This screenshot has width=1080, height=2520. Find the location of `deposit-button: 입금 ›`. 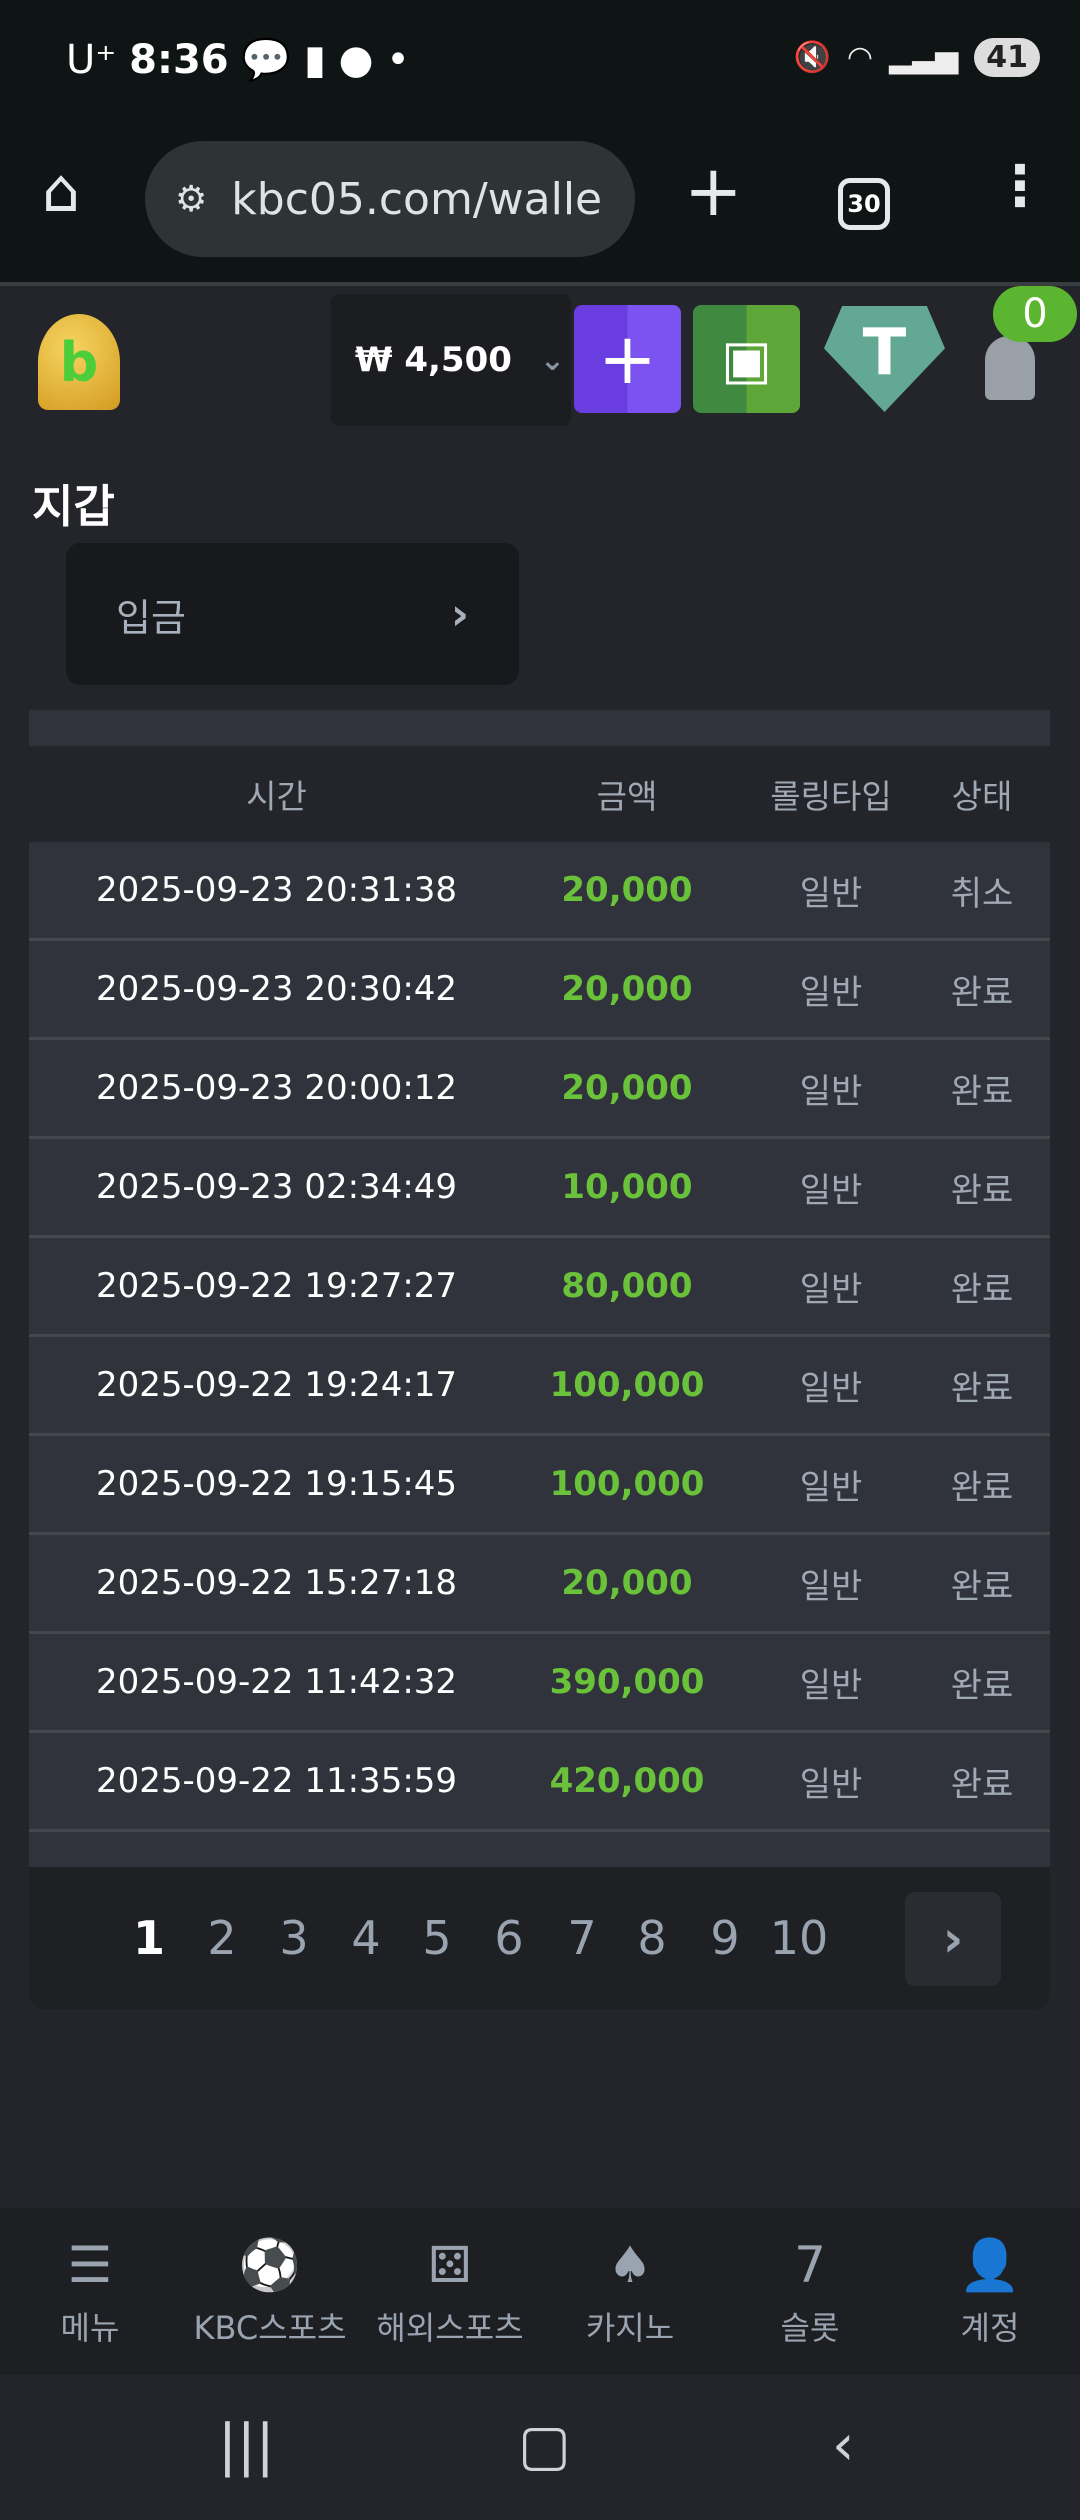

deposit-button: 입금 › is located at coordinates (292, 614).